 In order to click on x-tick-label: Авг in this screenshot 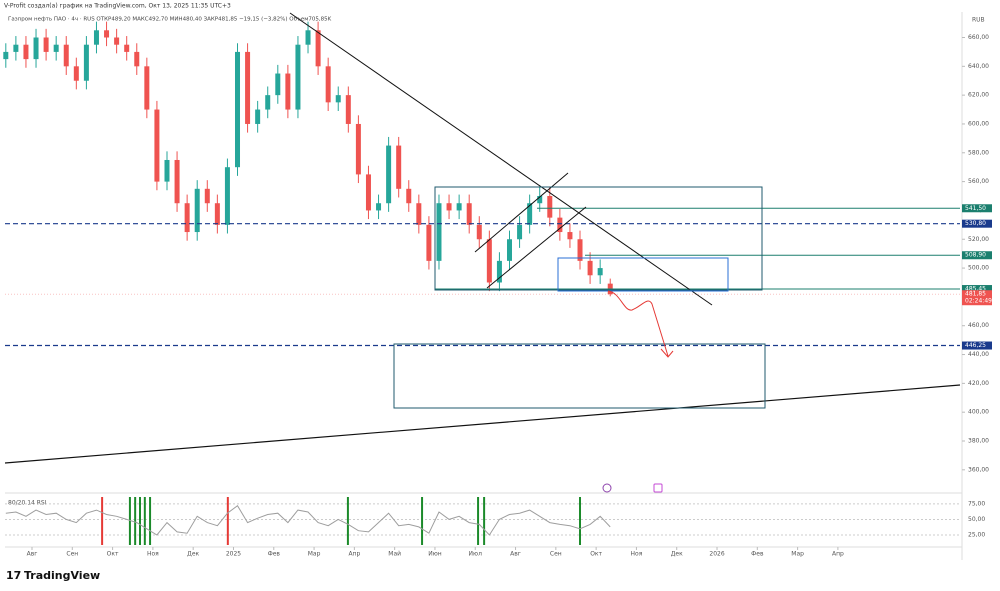, I will do `click(32, 554)`.